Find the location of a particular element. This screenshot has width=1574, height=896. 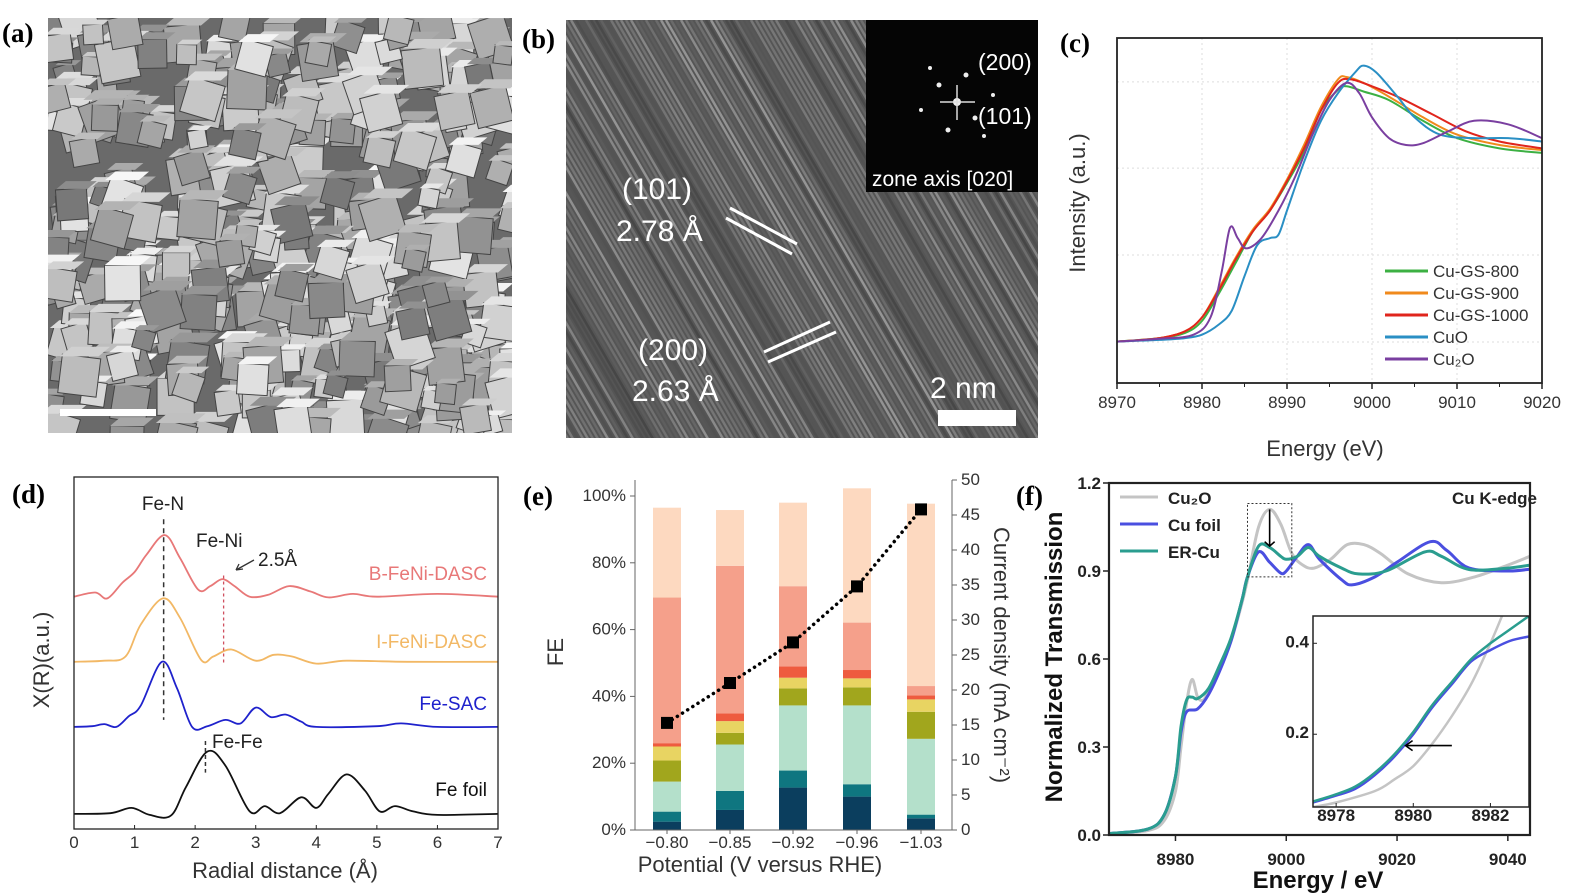

inset-background is located at coordinates (1421, 711).